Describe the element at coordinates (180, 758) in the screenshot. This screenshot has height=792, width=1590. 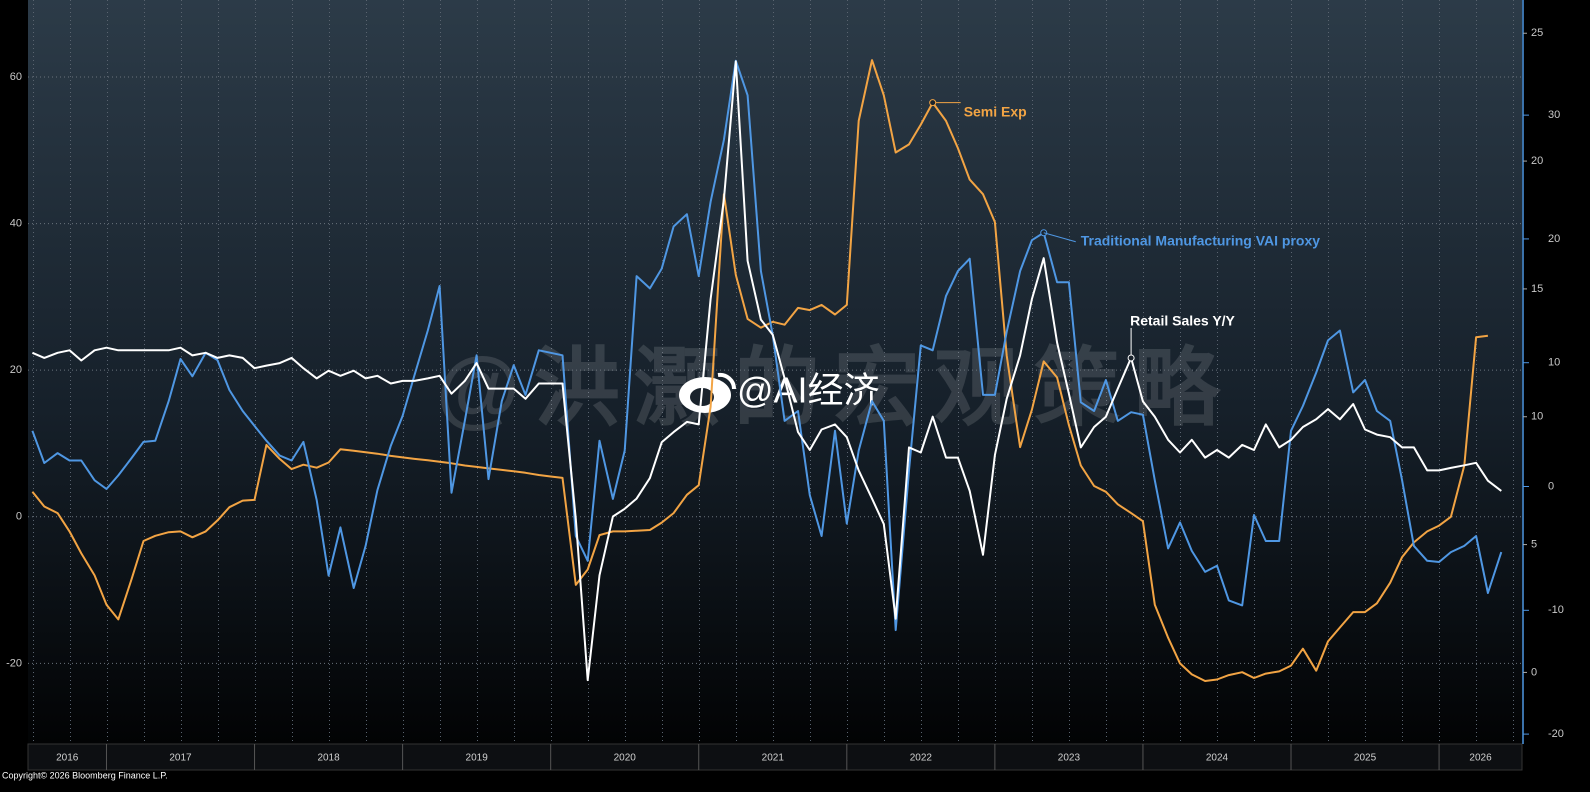
I see `x-tick-label: 2017` at that location.